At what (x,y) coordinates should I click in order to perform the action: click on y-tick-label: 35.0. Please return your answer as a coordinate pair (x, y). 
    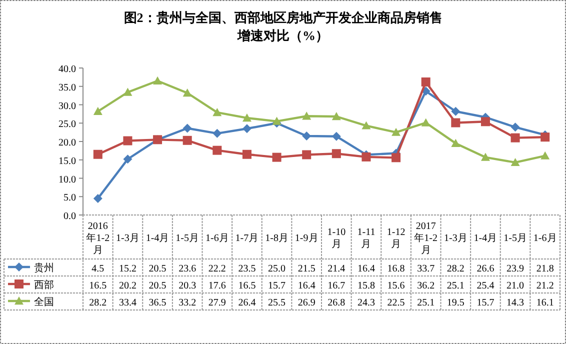
    Looking at the image, I should click on (67, 88).